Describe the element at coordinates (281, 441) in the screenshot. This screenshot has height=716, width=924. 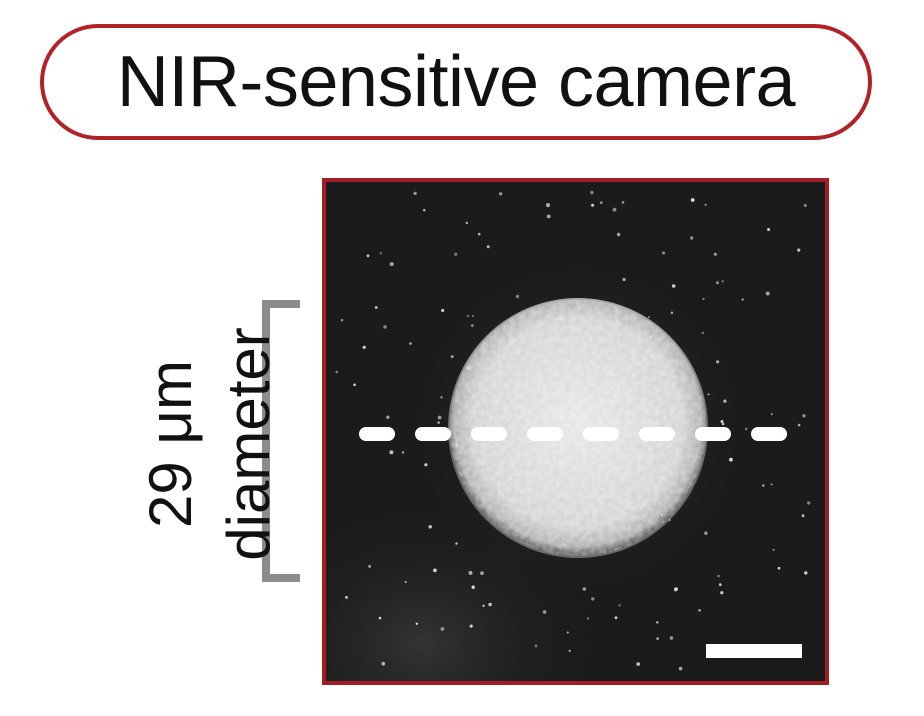
I see `diameter-bracket` at that location.